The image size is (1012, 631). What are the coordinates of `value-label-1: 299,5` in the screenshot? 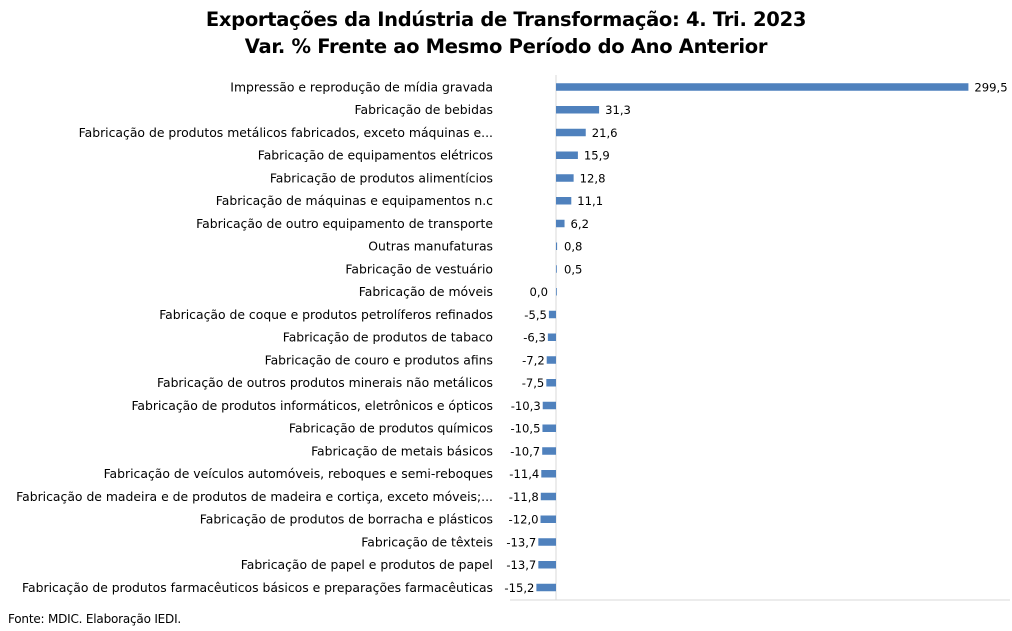 It's located at (990, 87).